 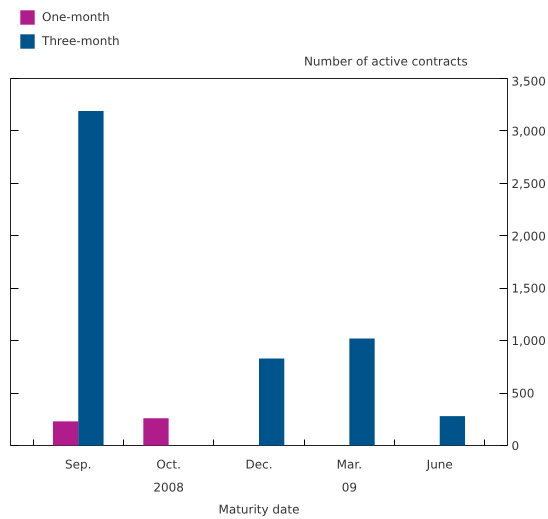 I want to click on text: 2008, so click(x=168, y=487).